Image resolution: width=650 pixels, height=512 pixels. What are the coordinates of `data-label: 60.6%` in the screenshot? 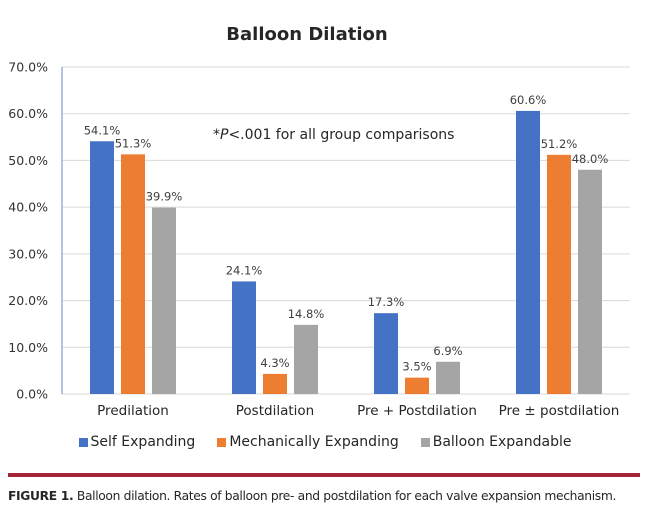 It's located at (528, 100).